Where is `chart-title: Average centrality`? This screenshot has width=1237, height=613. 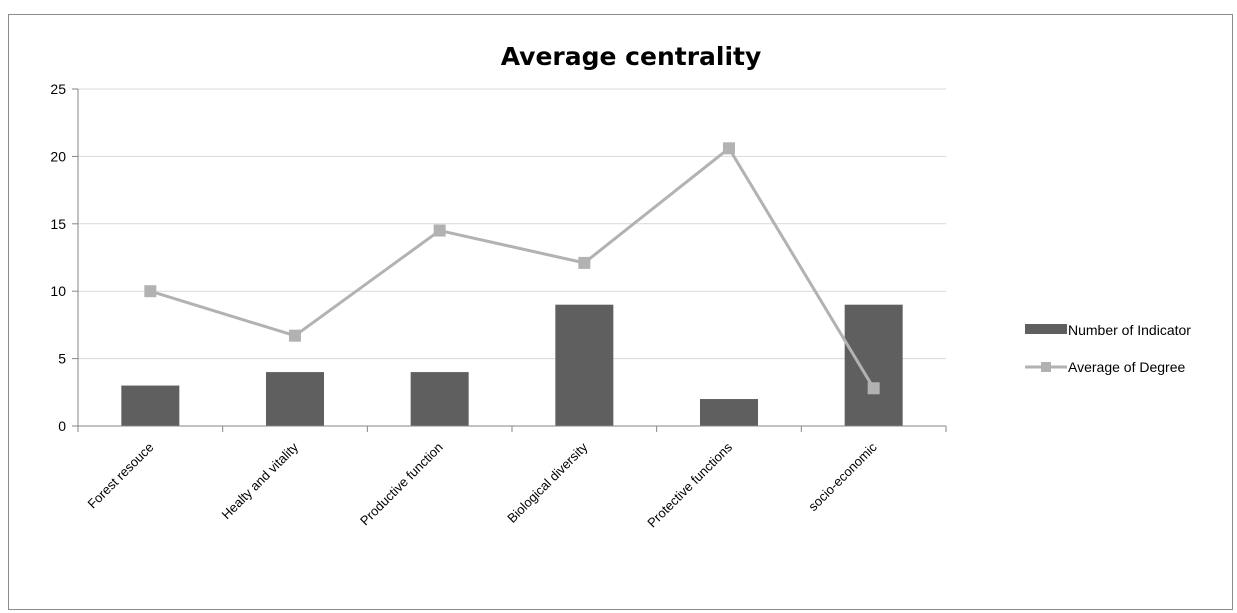 chart-title: Average centrality is located at coordinates (631, 56).